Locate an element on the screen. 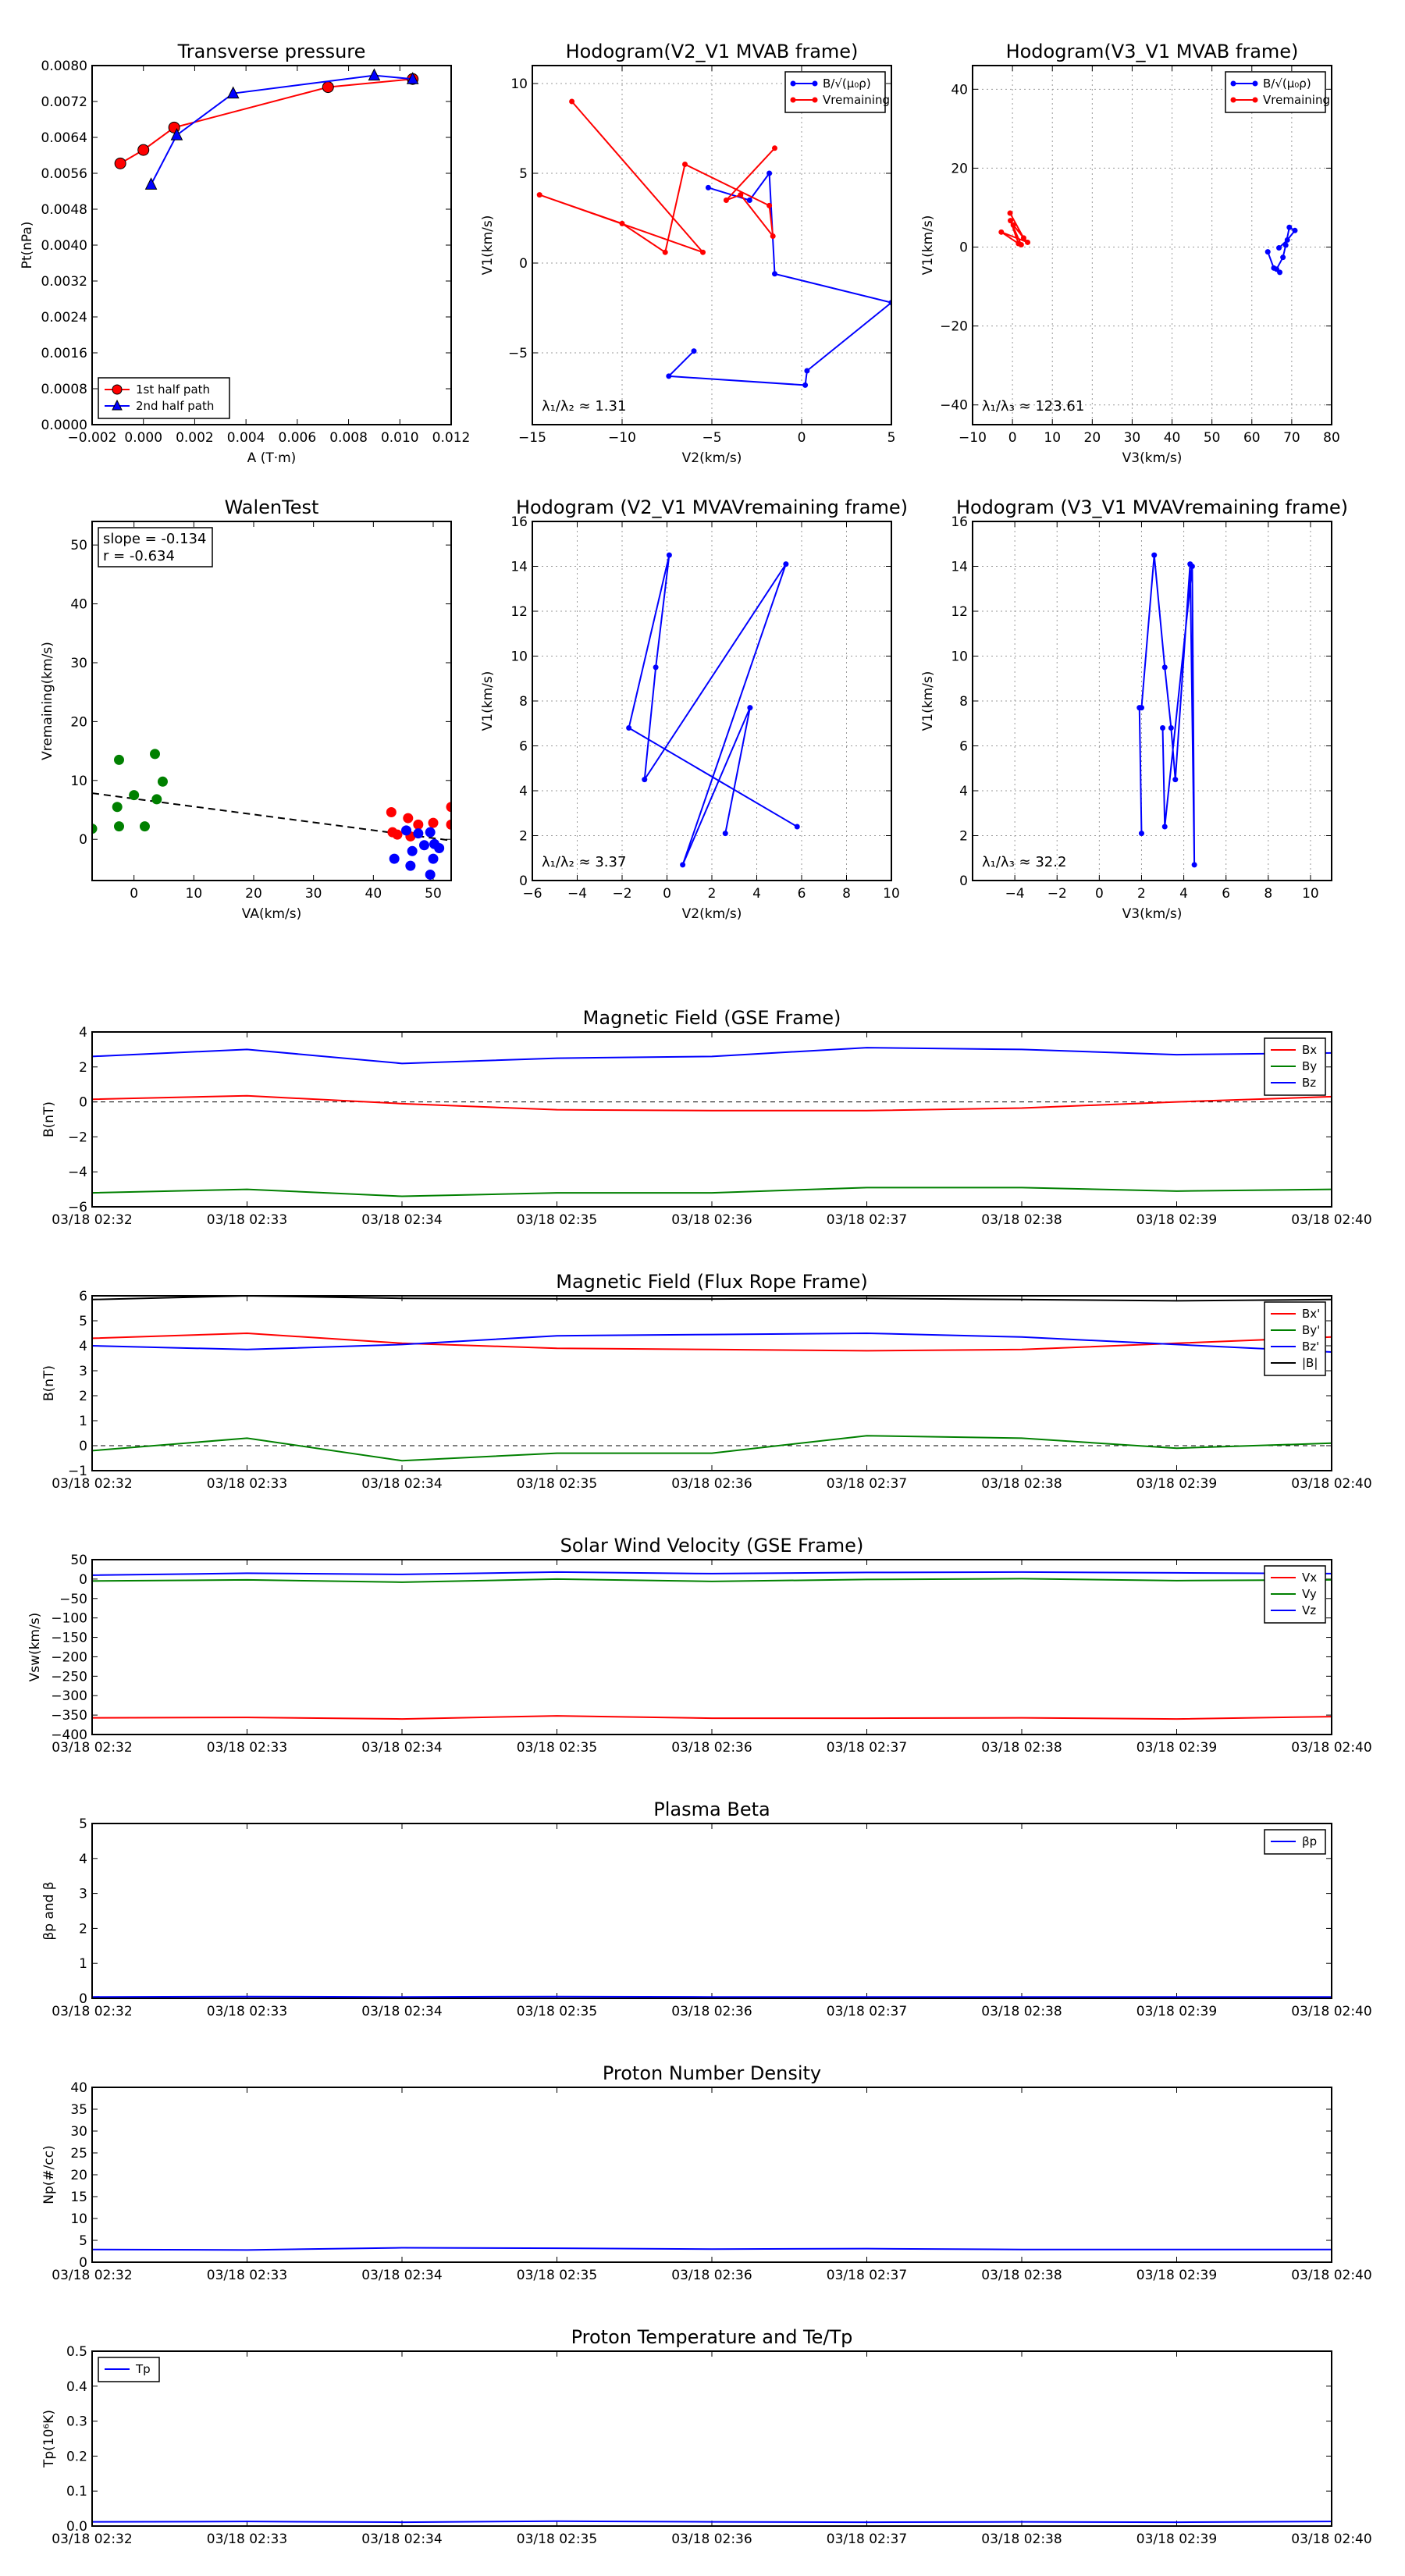 The image size is (1405, 2576). y-tick-label: 30 is located at coordinates (78, 663).